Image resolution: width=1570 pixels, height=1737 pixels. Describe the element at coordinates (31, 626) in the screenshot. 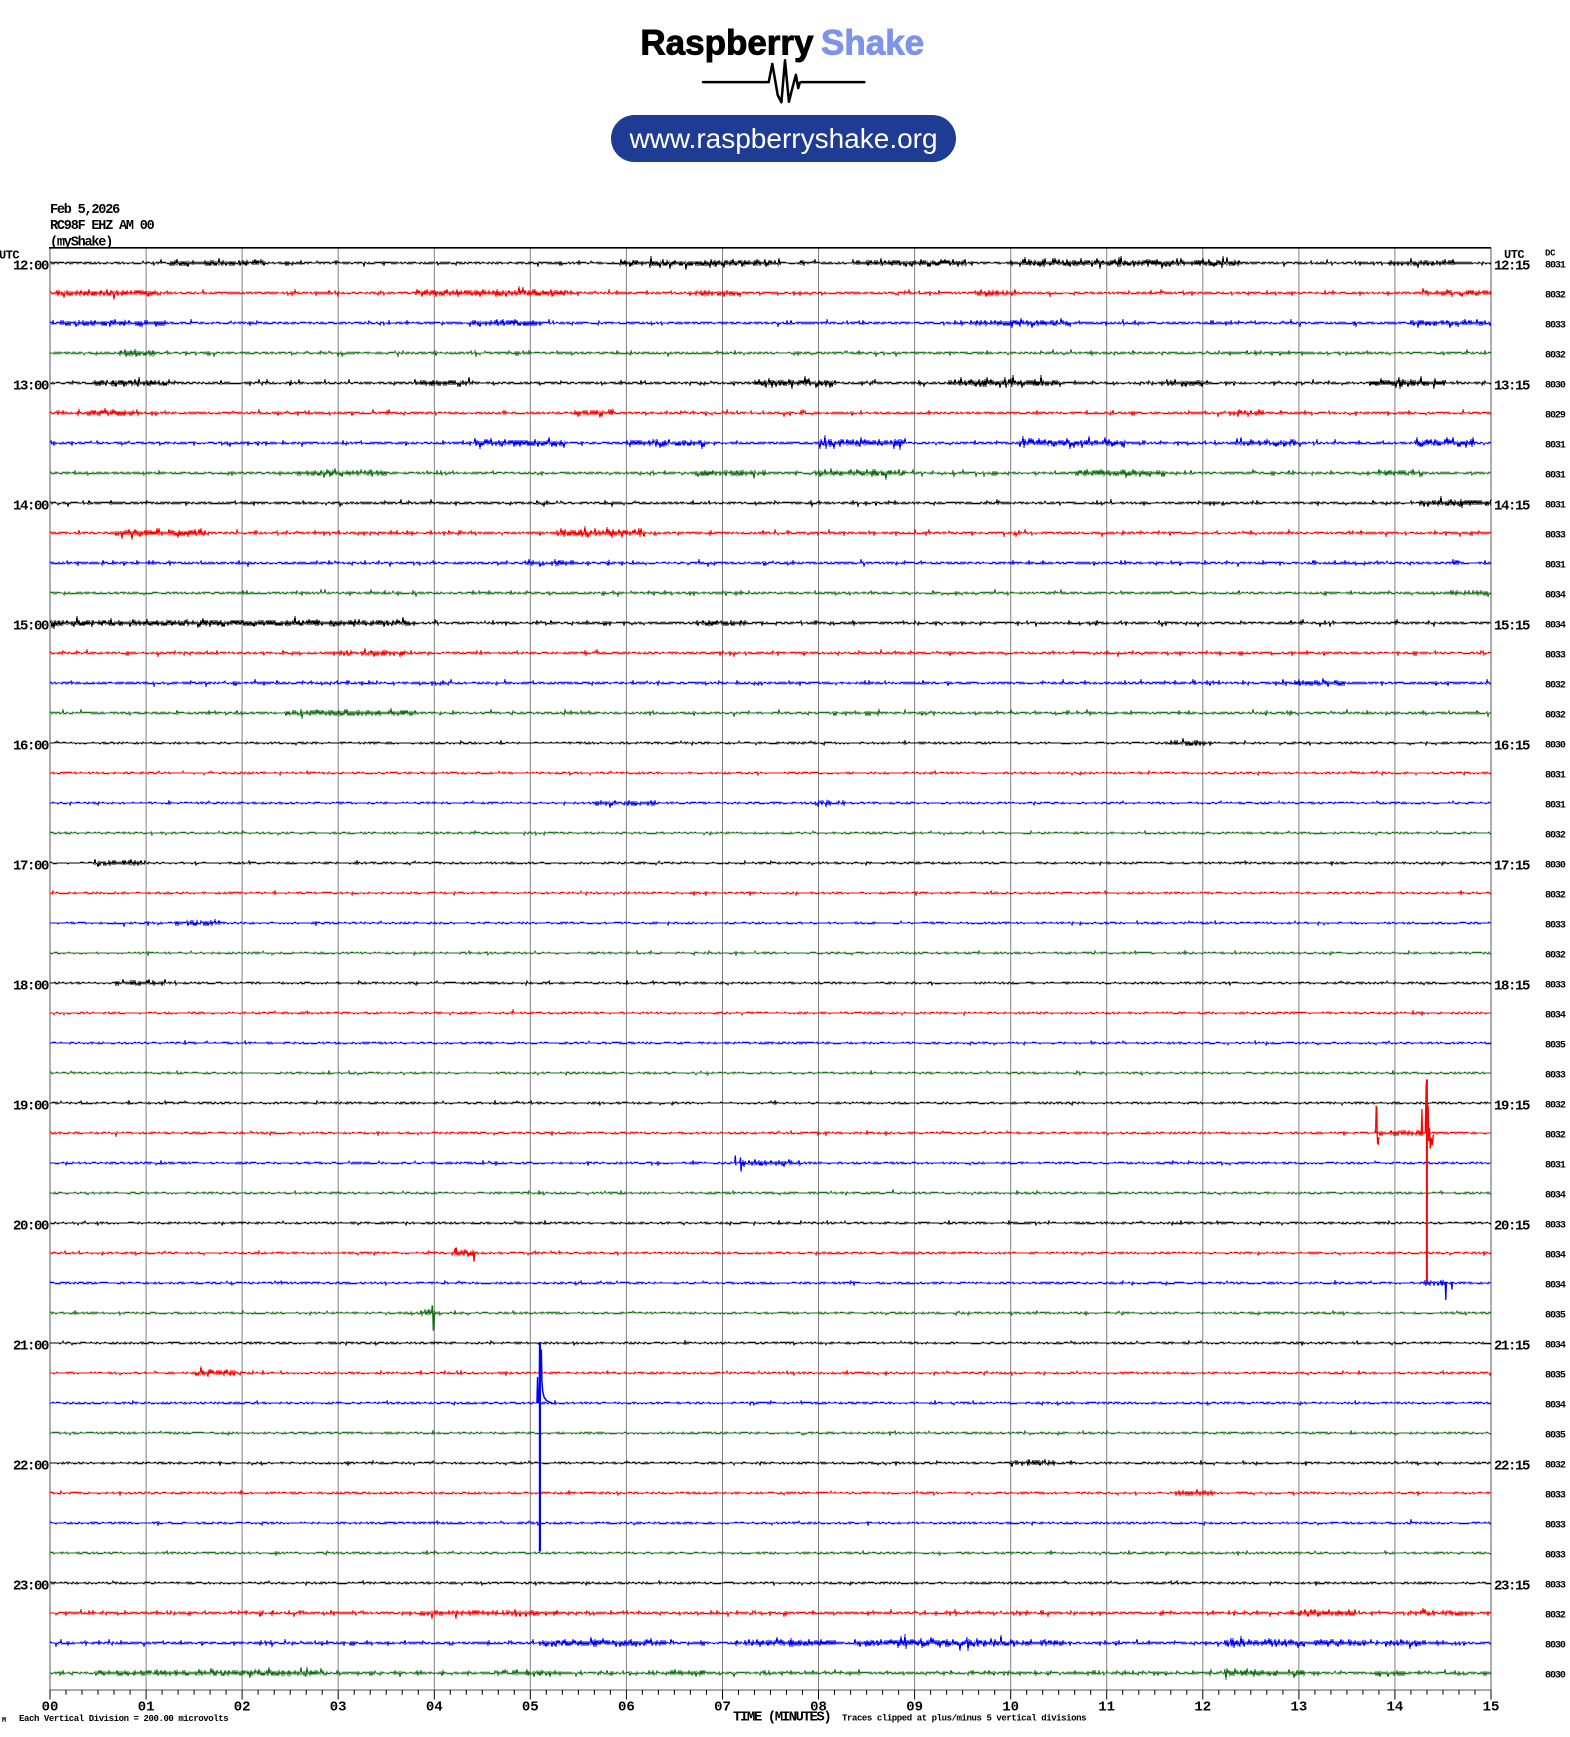

I see `svg-text: 15:00` at that location.